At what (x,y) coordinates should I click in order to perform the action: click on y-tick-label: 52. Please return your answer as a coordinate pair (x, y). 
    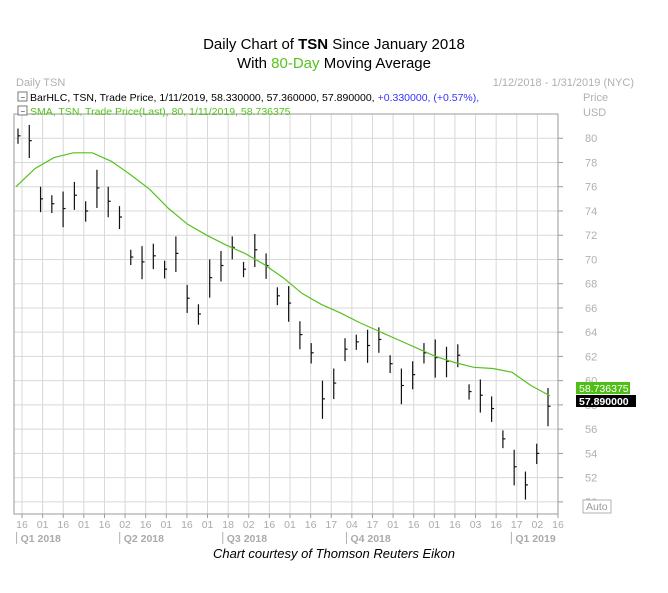
    Looking at the image, I should click on (591, 479).